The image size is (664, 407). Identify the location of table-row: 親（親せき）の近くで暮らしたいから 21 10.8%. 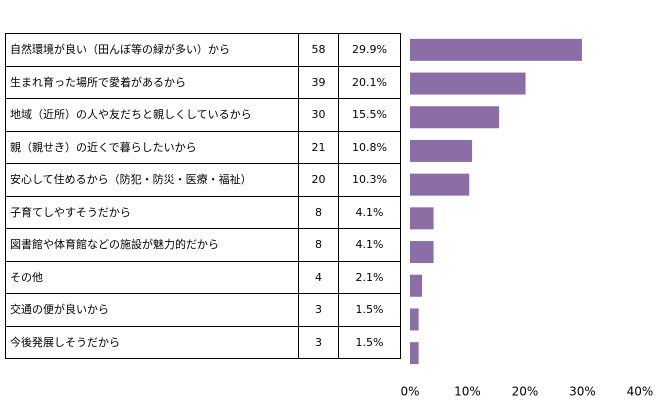
(203, 147).